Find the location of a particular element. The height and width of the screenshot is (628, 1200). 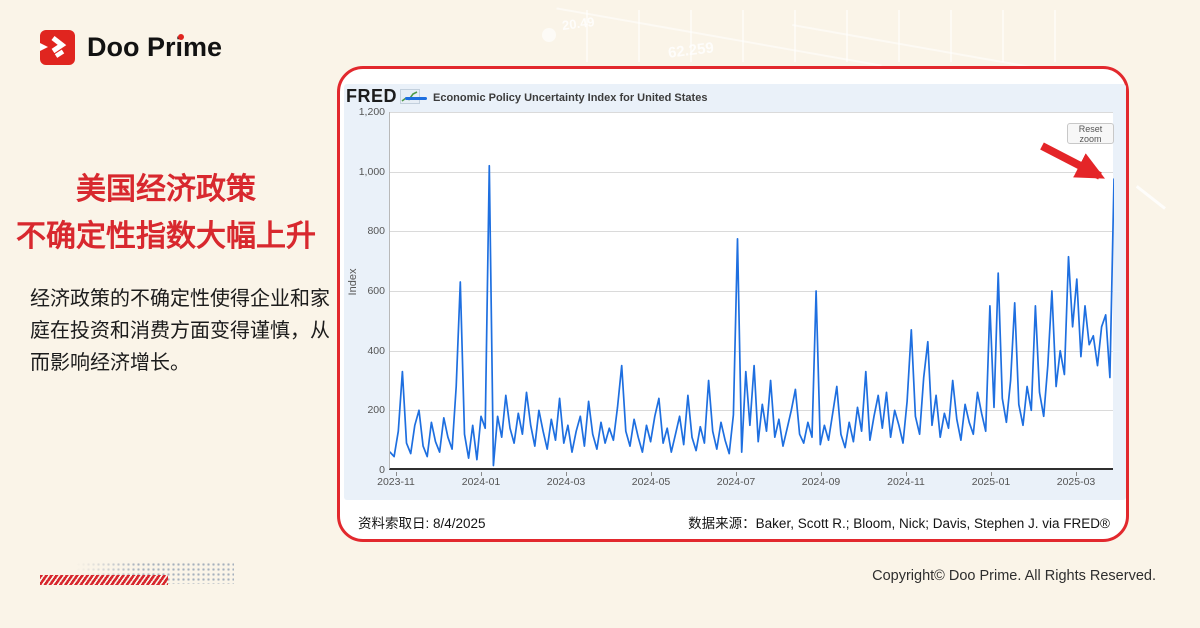

page-title-line1: 美国经济政策 is located at coordinates (166, 189).